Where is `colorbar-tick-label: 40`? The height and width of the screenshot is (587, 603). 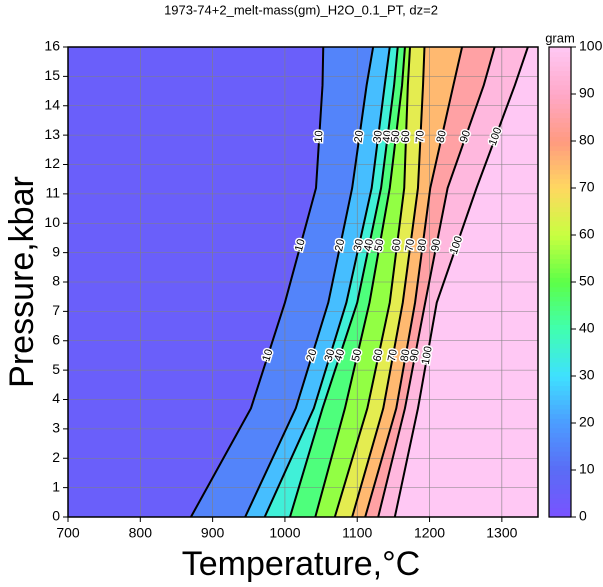 colorbar-tick-label: 40 is located at coordinates (587, 328).